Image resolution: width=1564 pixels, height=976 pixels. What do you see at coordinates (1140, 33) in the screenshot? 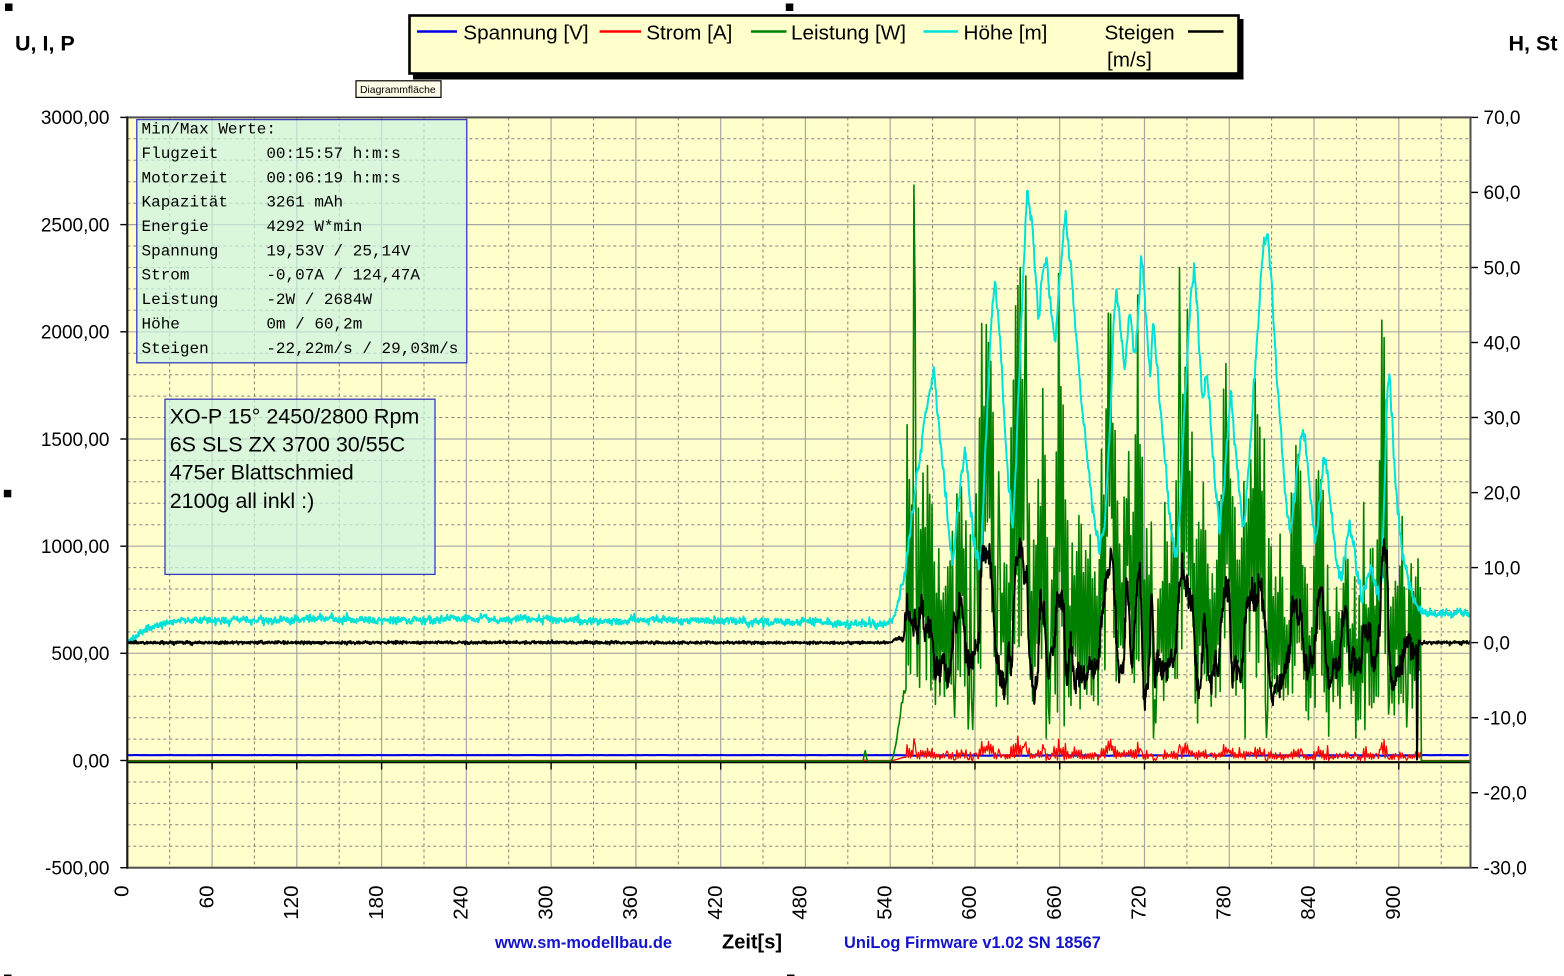
I see `svg-text: Steigen` at bounding box center [1140, 33].